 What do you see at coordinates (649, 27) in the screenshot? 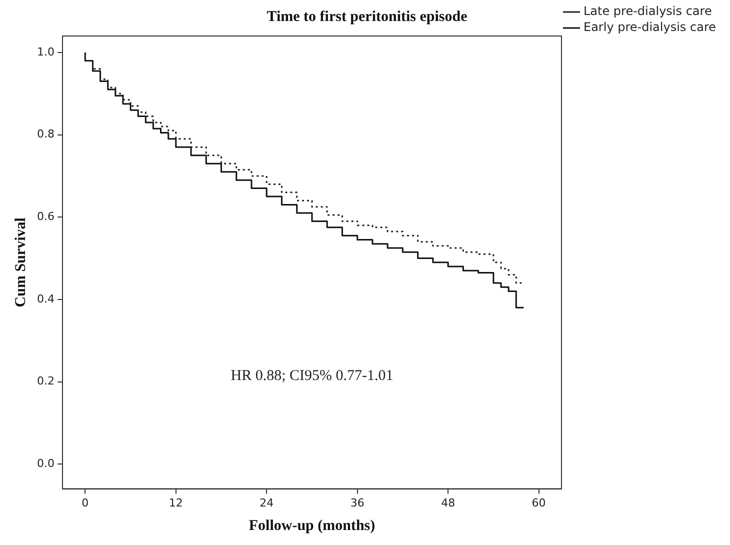
I see `legend-label: Early pre-dialysis care` at bounding box center [649, 27].